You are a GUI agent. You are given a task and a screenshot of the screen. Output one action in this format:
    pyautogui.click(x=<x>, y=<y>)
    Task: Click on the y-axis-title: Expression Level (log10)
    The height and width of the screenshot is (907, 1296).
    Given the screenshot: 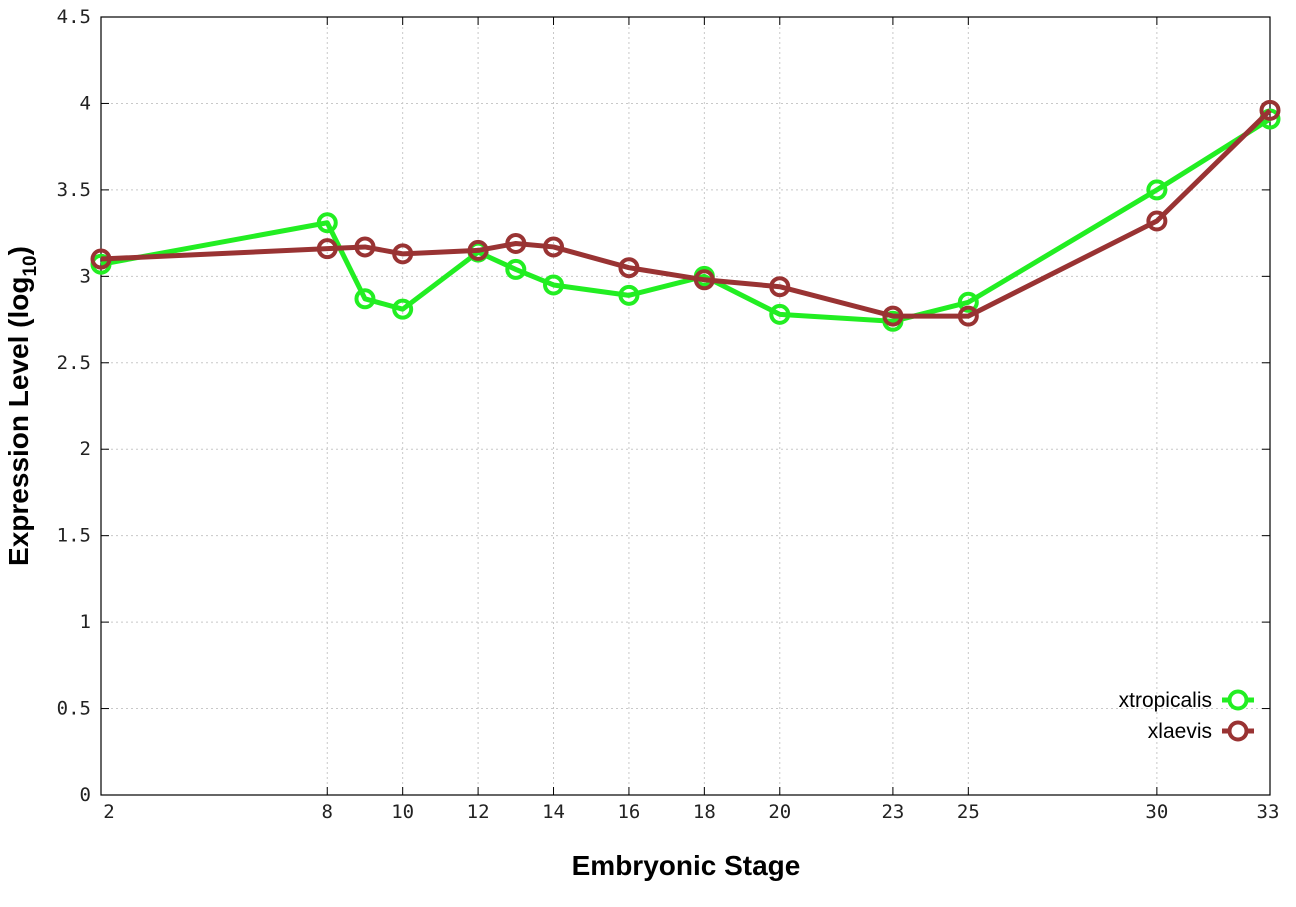 What is the action you would take?
    pyautogui.click(x=22, y=406)
    